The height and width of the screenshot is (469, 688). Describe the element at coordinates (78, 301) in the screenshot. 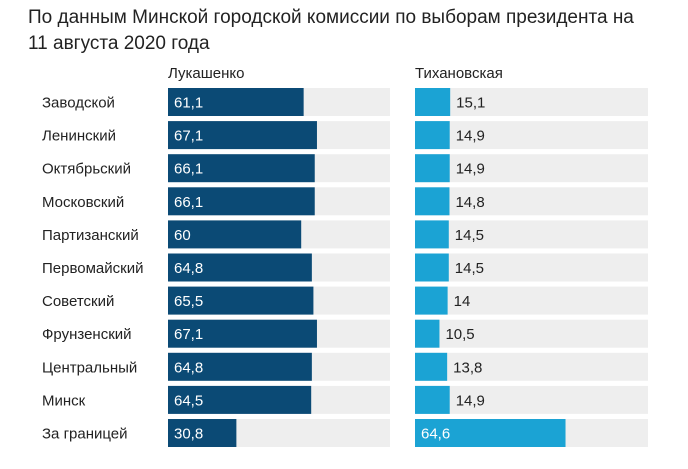

I see `category-label-6: Советский` at that location.